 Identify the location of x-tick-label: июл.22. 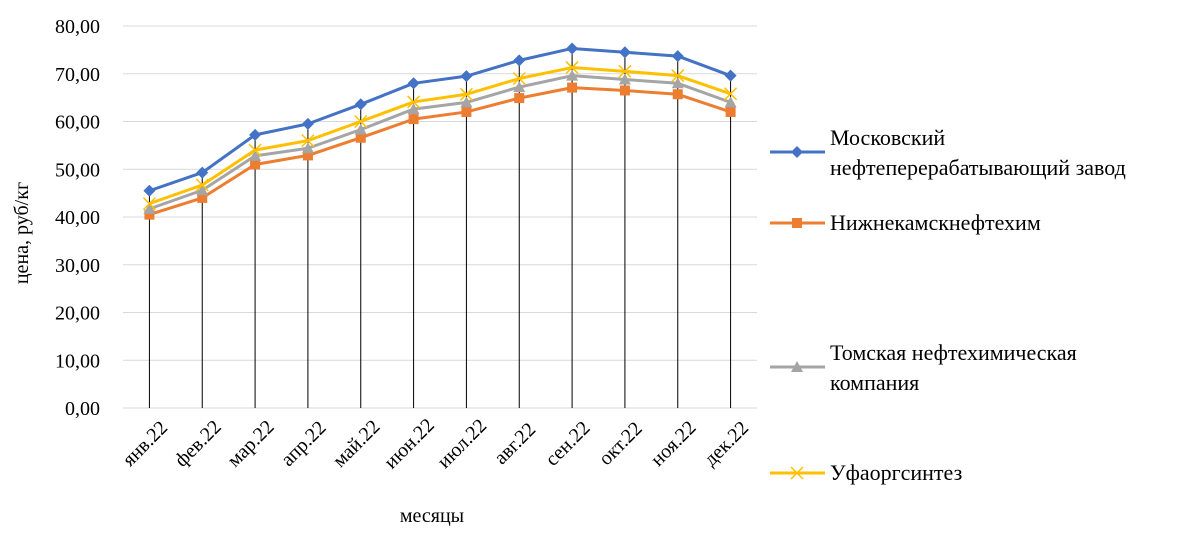
(462, 444).